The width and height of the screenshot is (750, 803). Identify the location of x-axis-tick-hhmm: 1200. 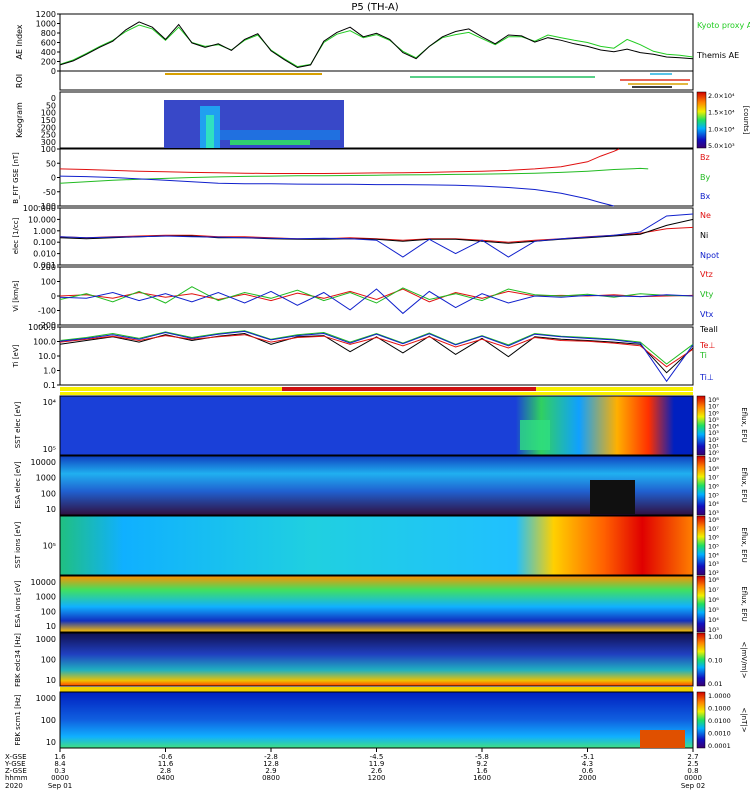
(377, 778).